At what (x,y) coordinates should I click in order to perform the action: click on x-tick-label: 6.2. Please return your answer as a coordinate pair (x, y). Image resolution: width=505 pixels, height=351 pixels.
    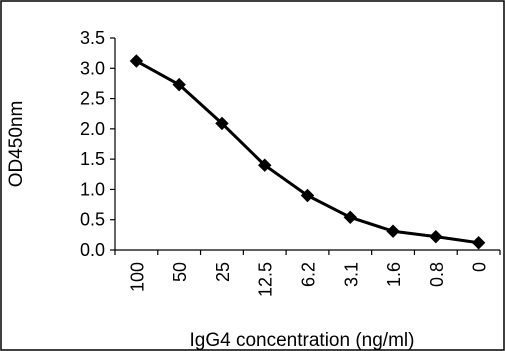
    Looking at the image, I should click on (309, 274).